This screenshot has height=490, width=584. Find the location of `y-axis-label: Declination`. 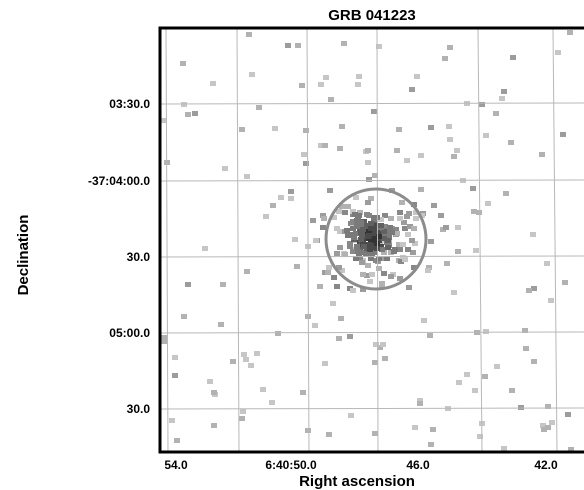

y-axis-label: Declination is located at coordinates (23, 255).